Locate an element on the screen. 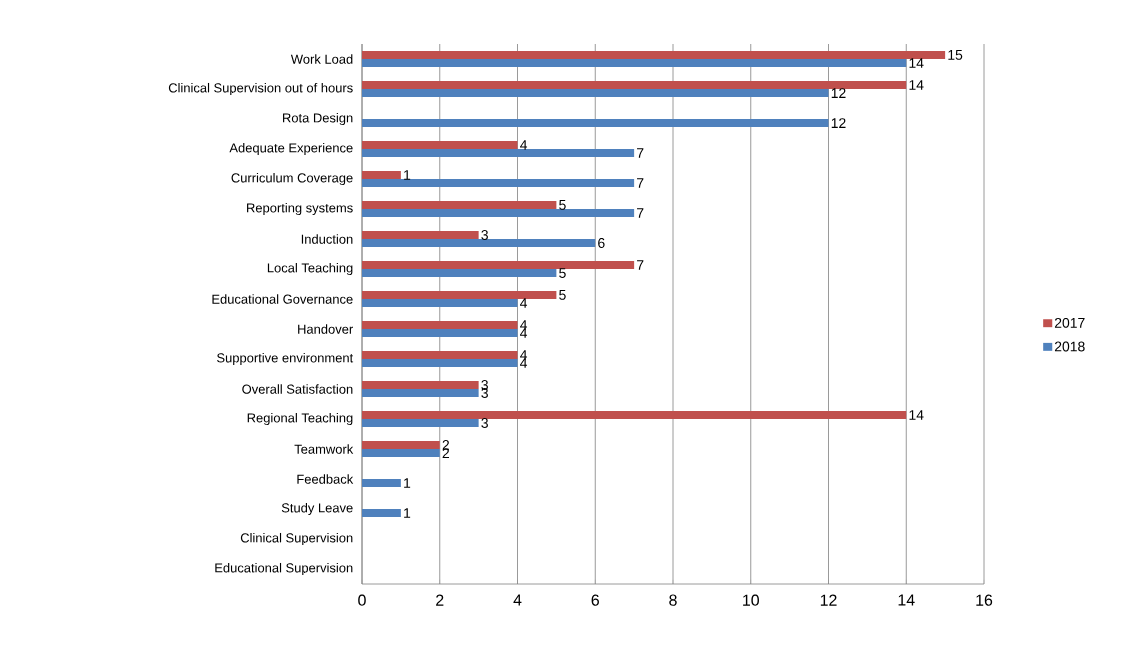 This screenshot has width=1127, height=646. x-tick-label: 6 is located at coordinates (595, 600).